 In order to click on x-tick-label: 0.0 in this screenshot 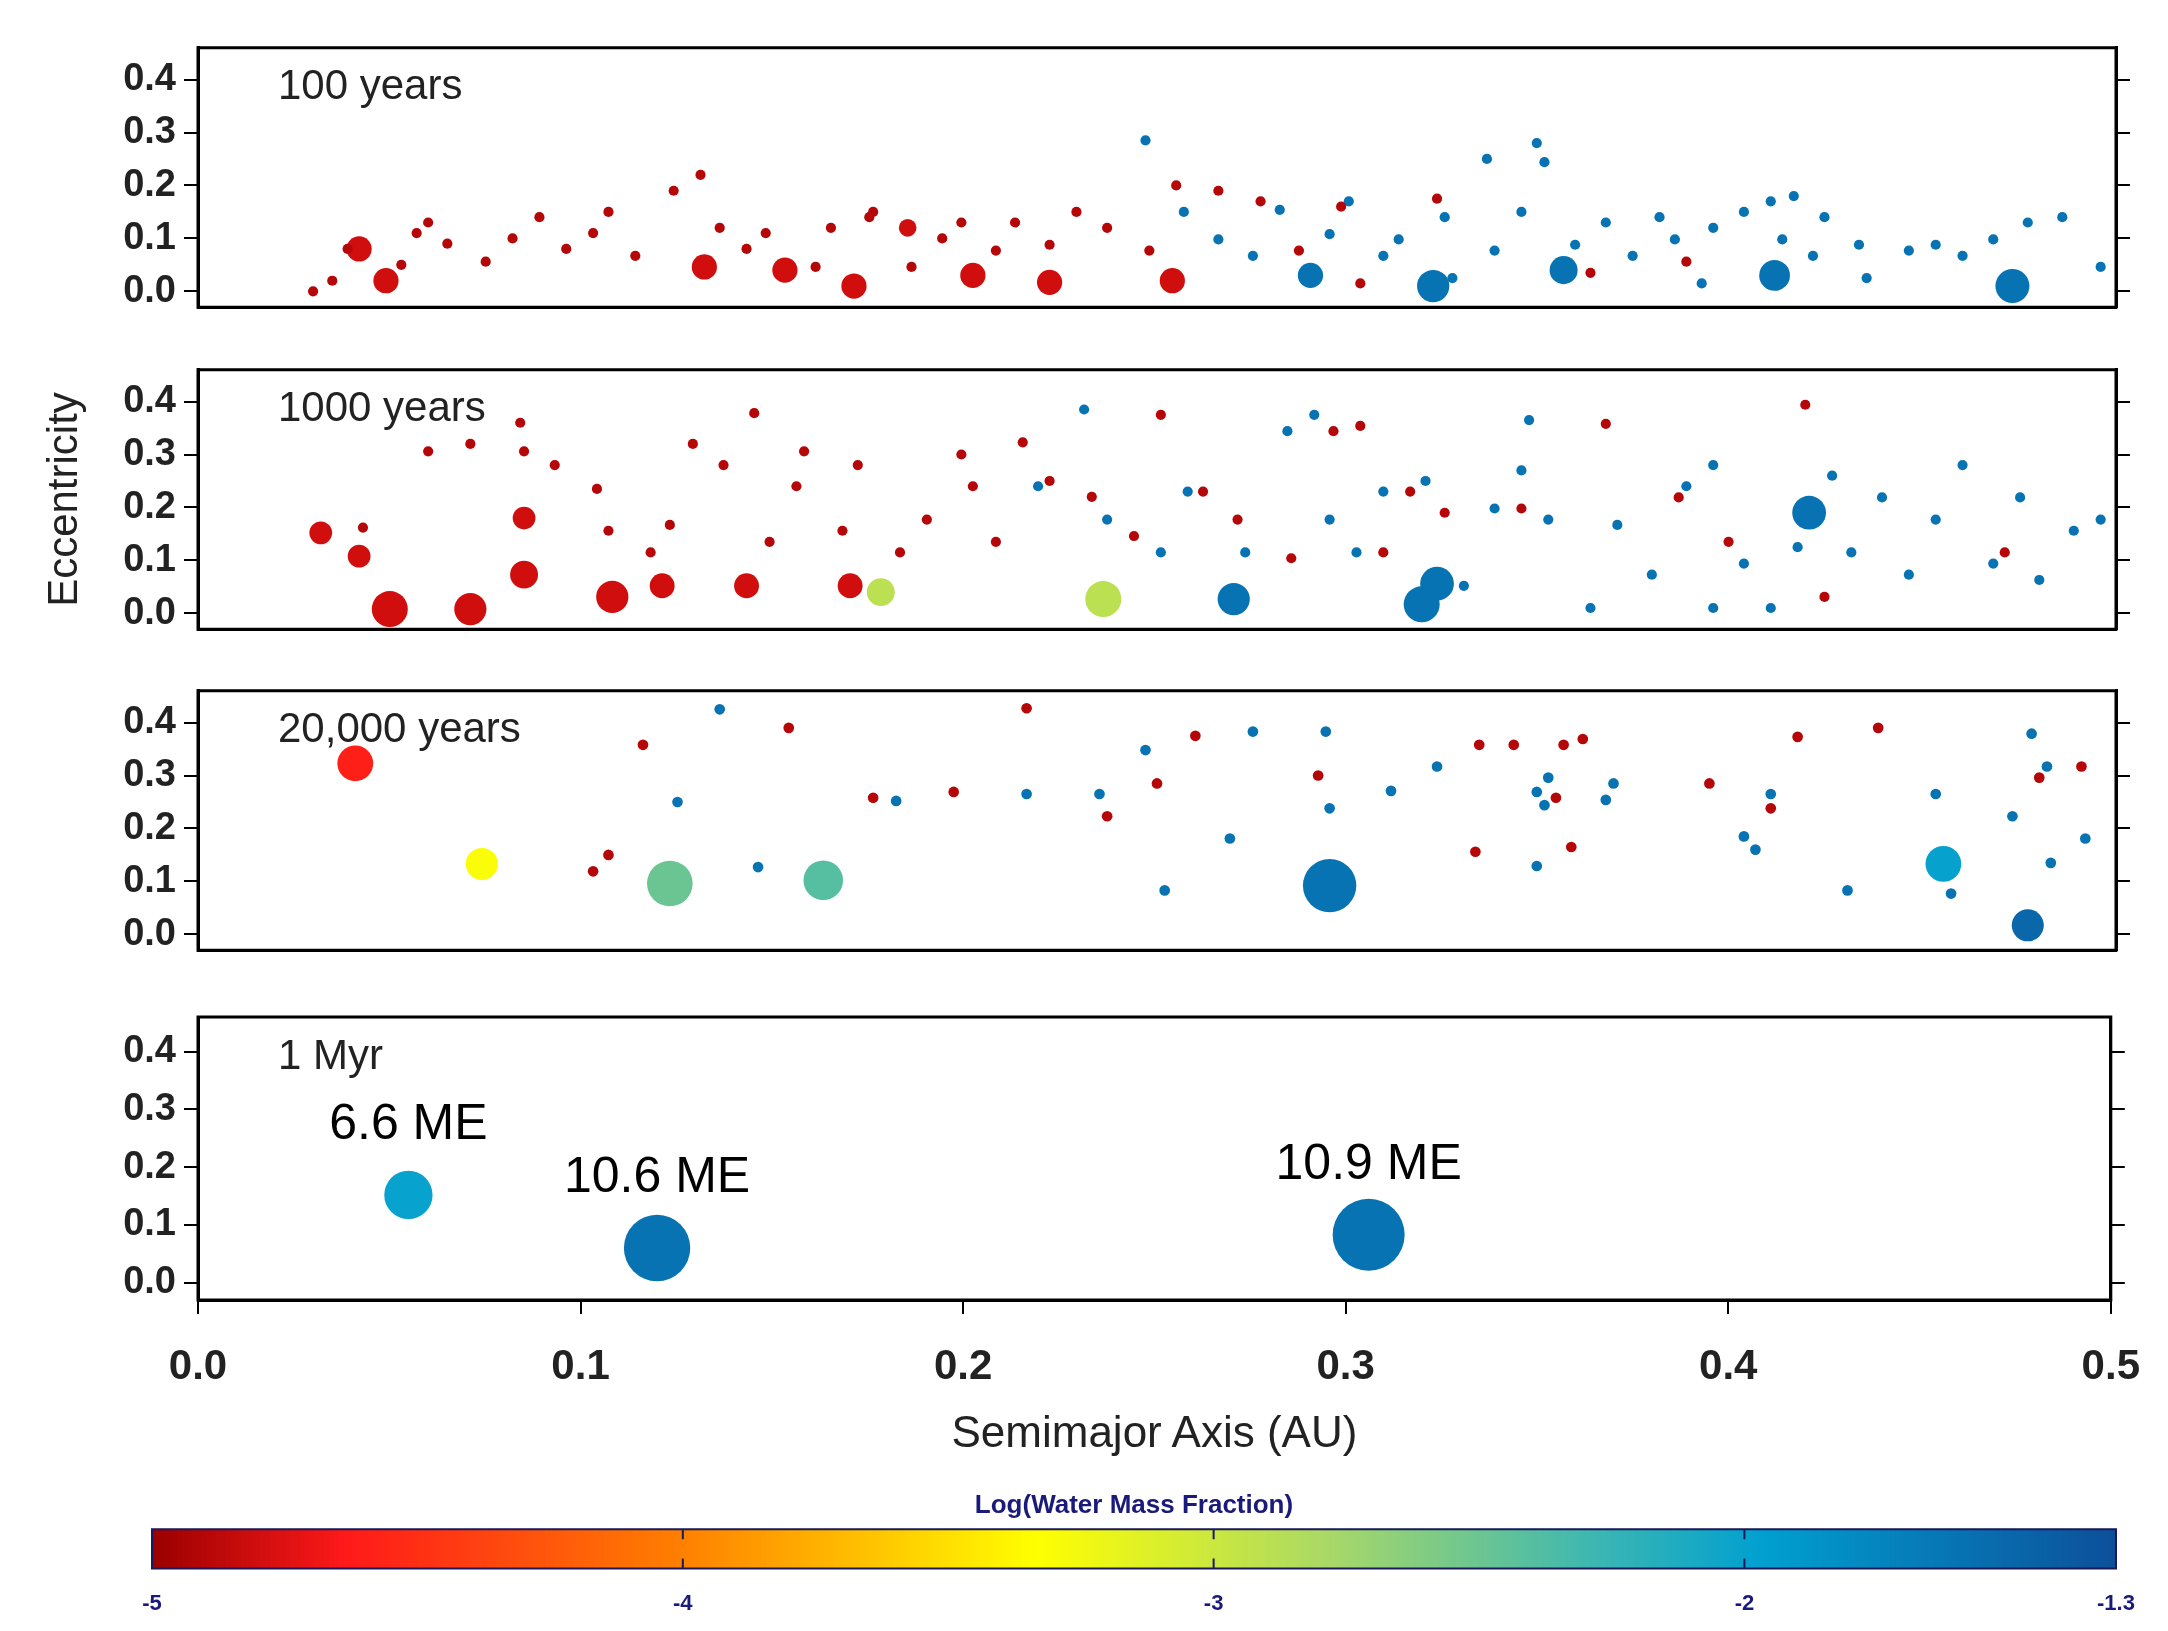, I will do `click(198, 1364)`.